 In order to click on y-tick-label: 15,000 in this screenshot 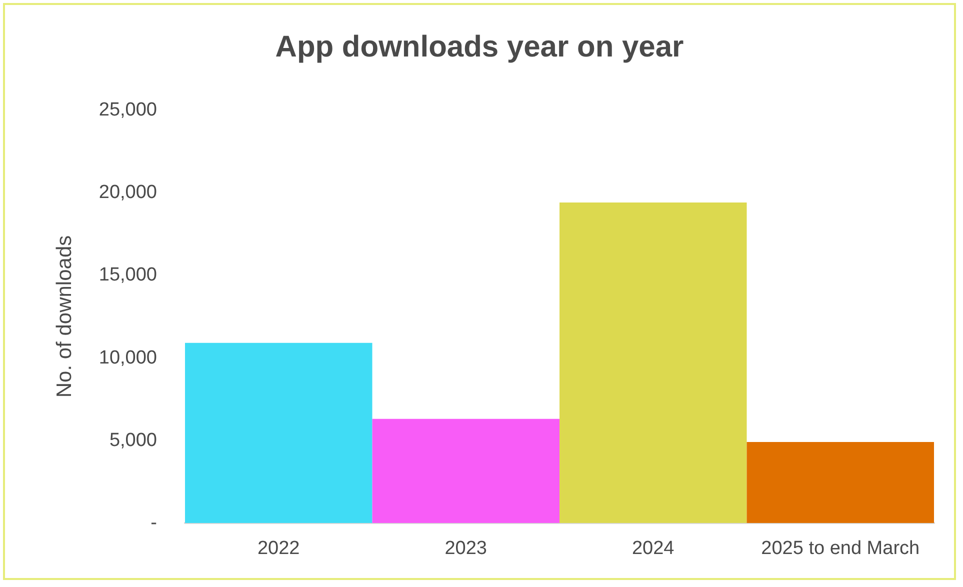, I will do `click(127, 275)`.